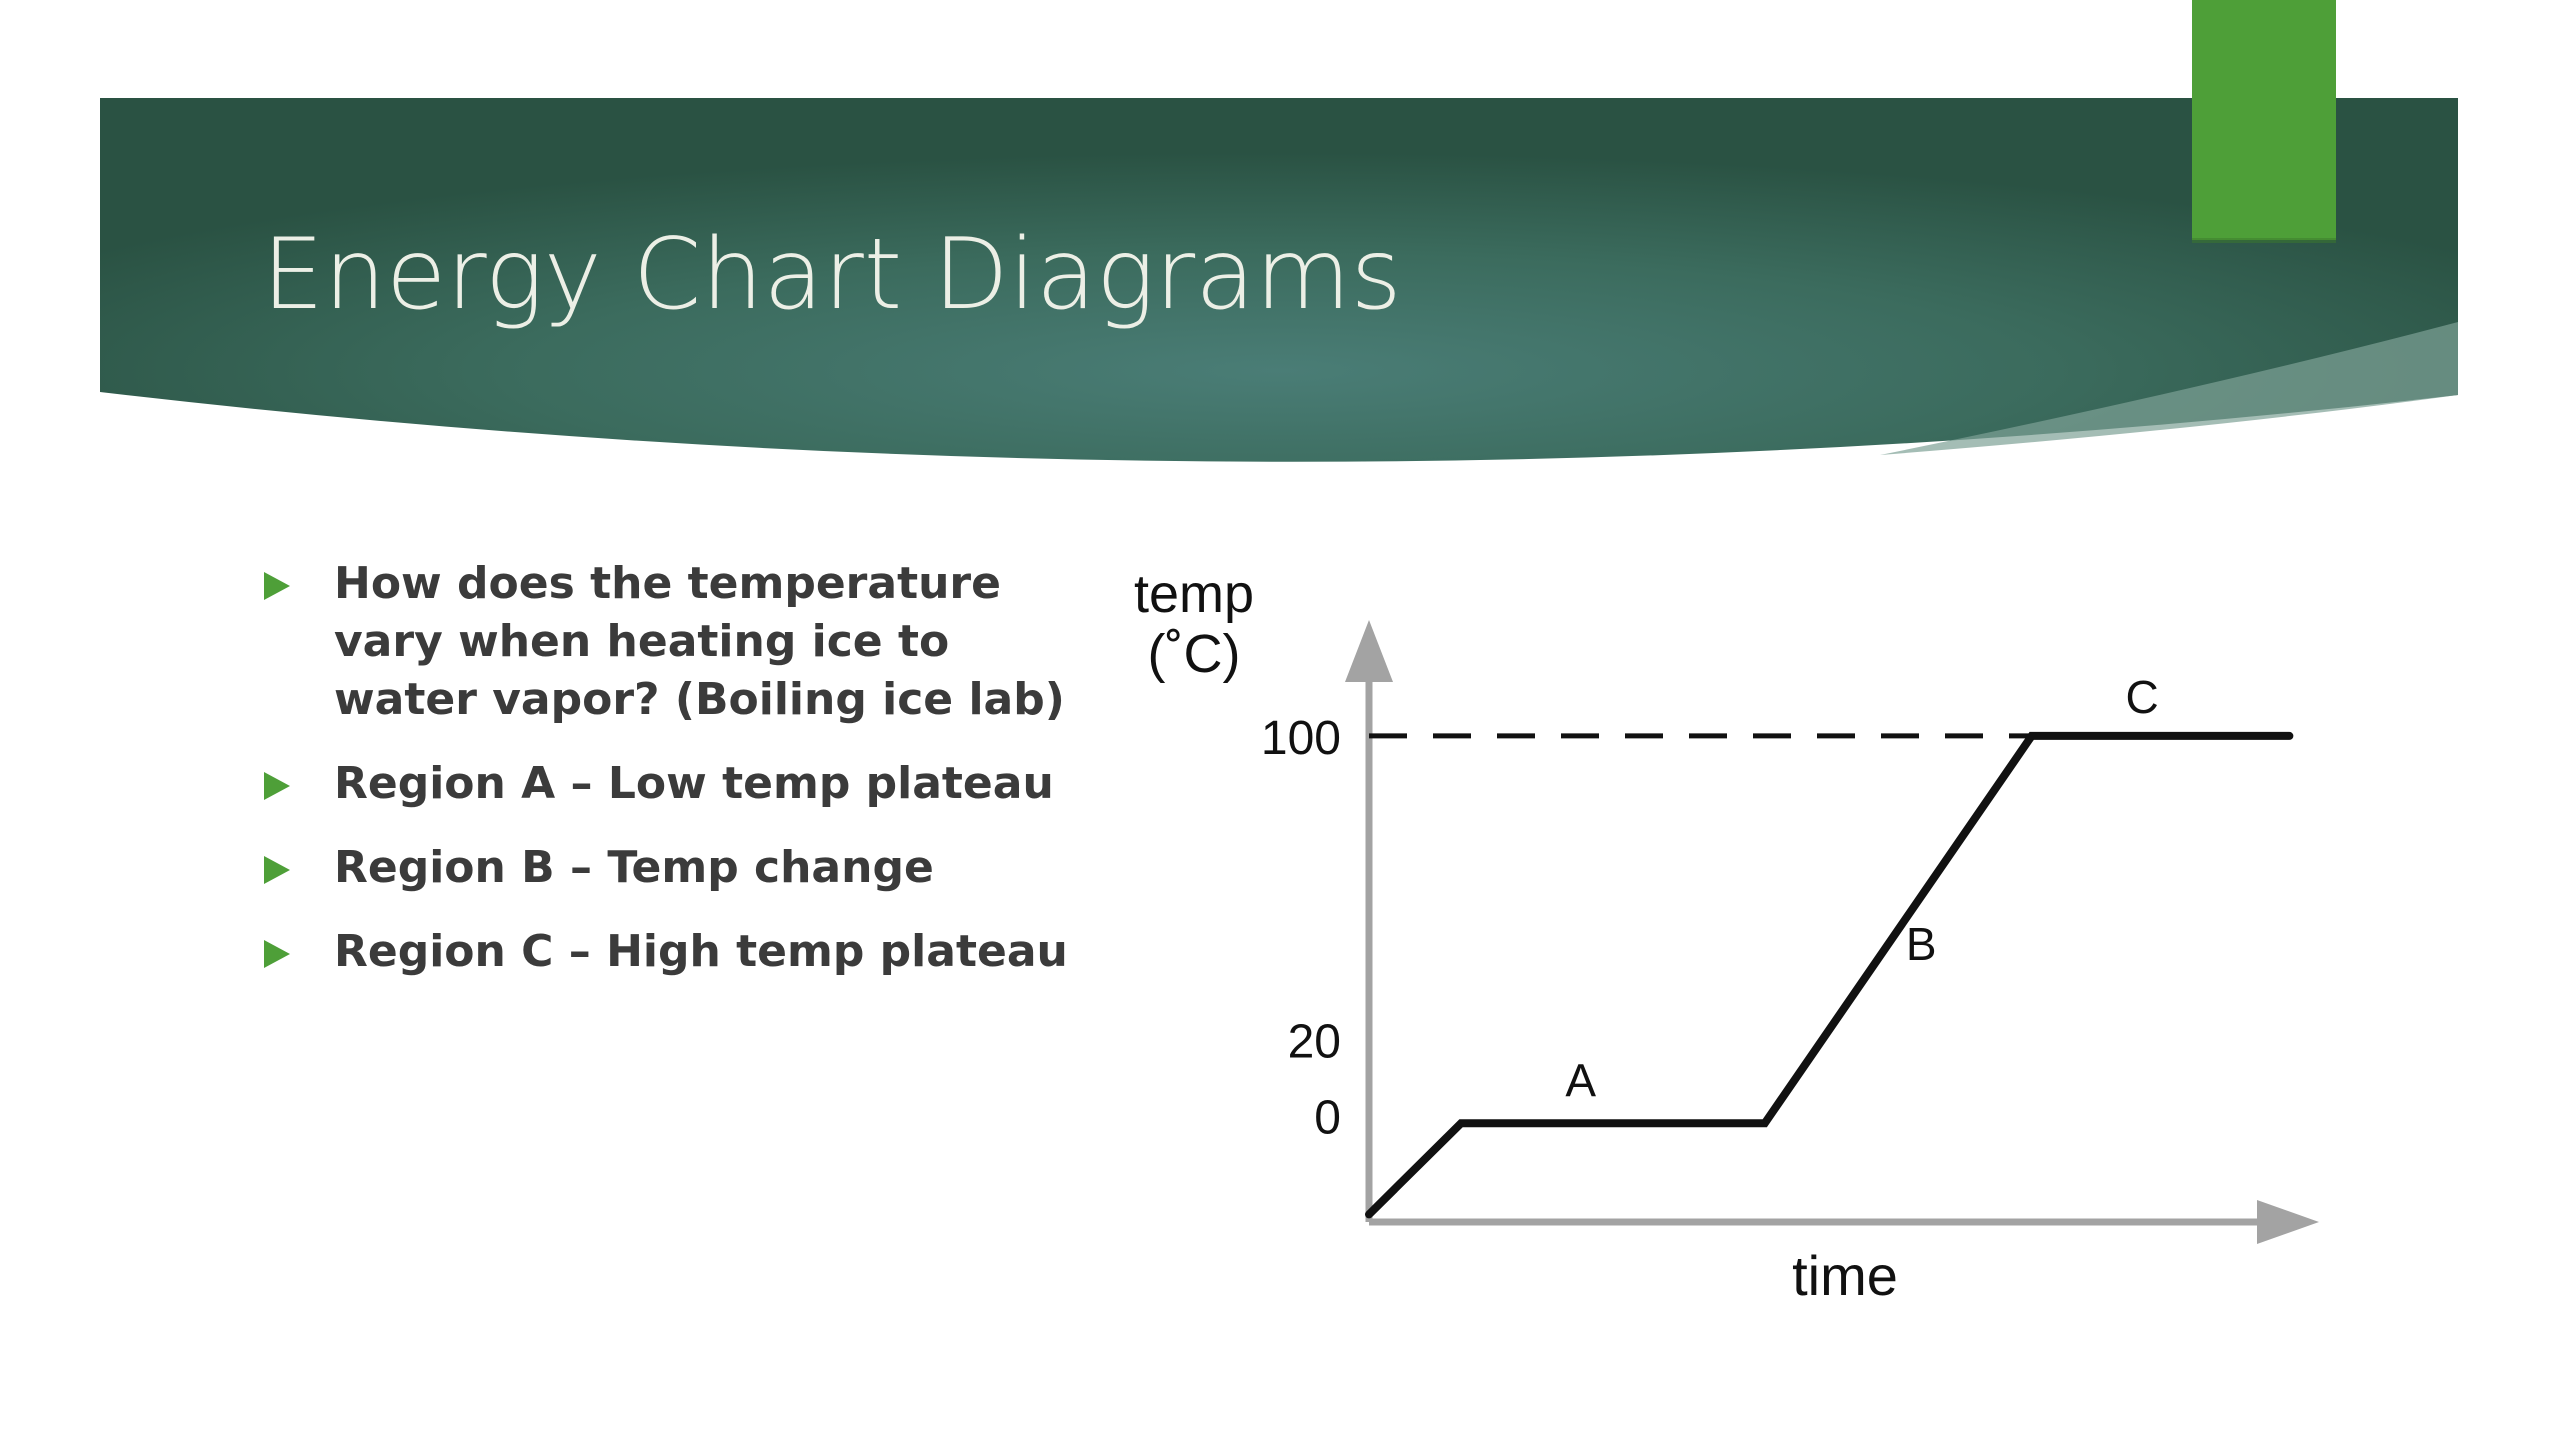 The height and width of the screenshot is (1440, 2560). I want to click on x-axis-label: time, so click(1845, 1275).